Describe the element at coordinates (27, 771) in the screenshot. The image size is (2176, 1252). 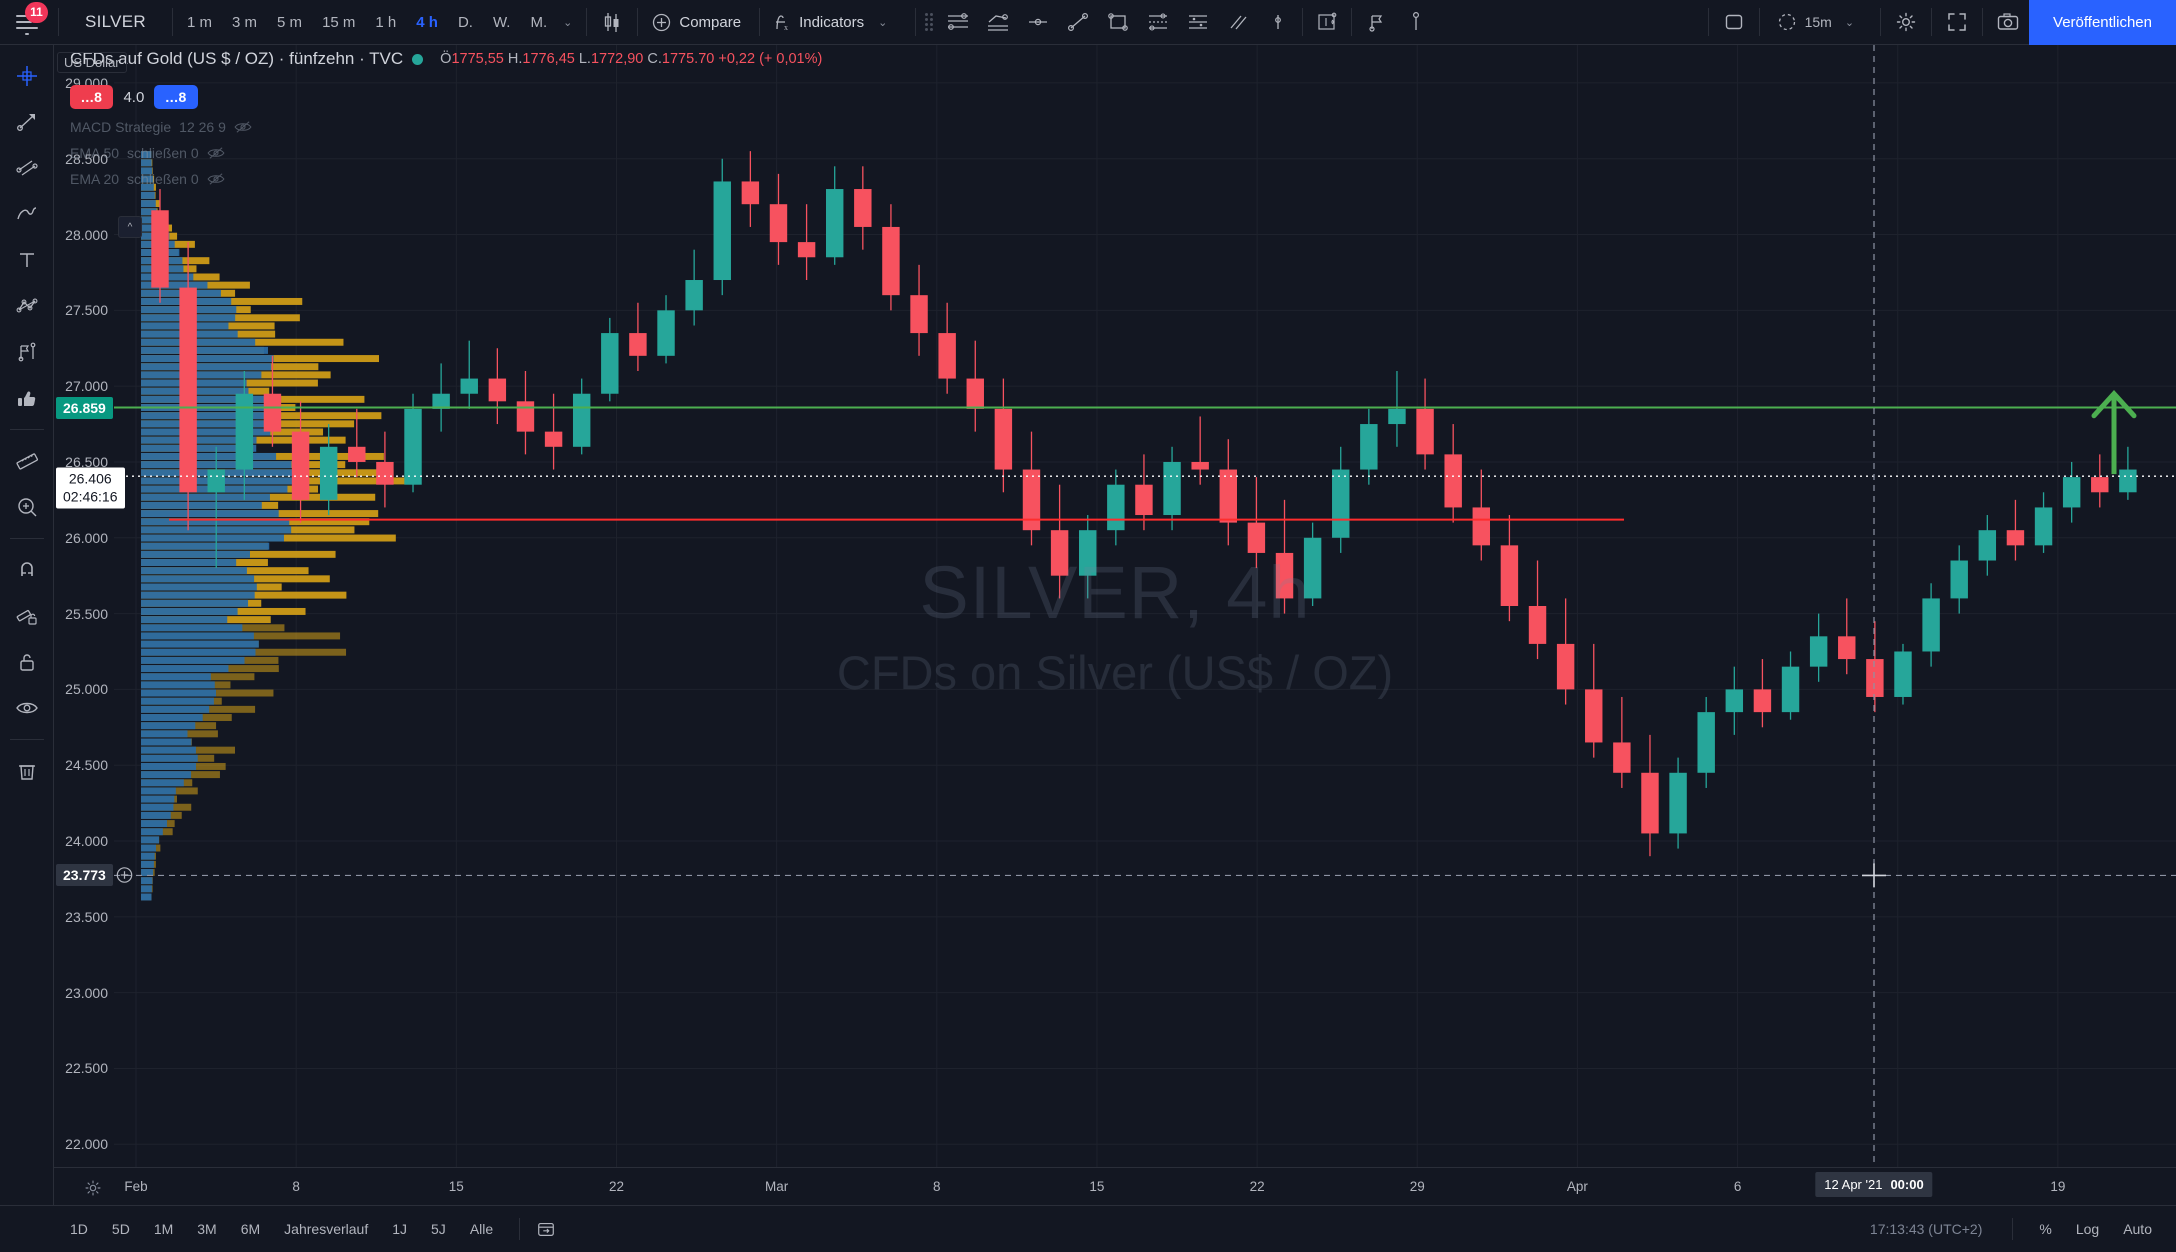
I see `trash-icon` at that location.